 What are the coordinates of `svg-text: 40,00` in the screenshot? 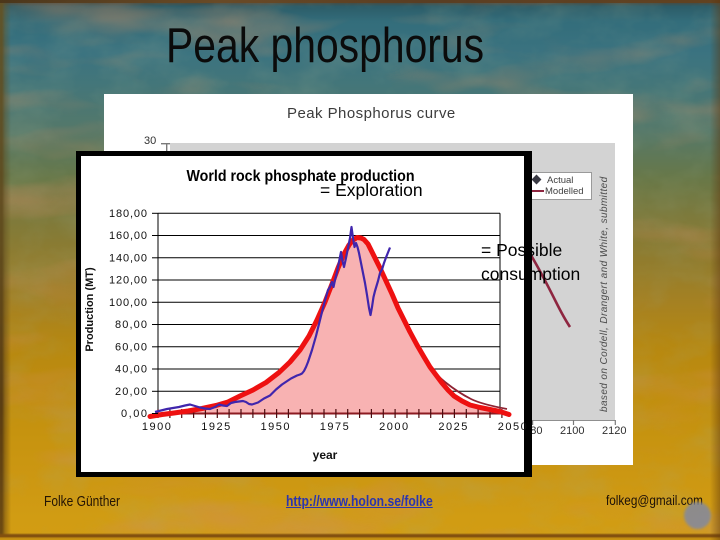 It's located at (131, 370).